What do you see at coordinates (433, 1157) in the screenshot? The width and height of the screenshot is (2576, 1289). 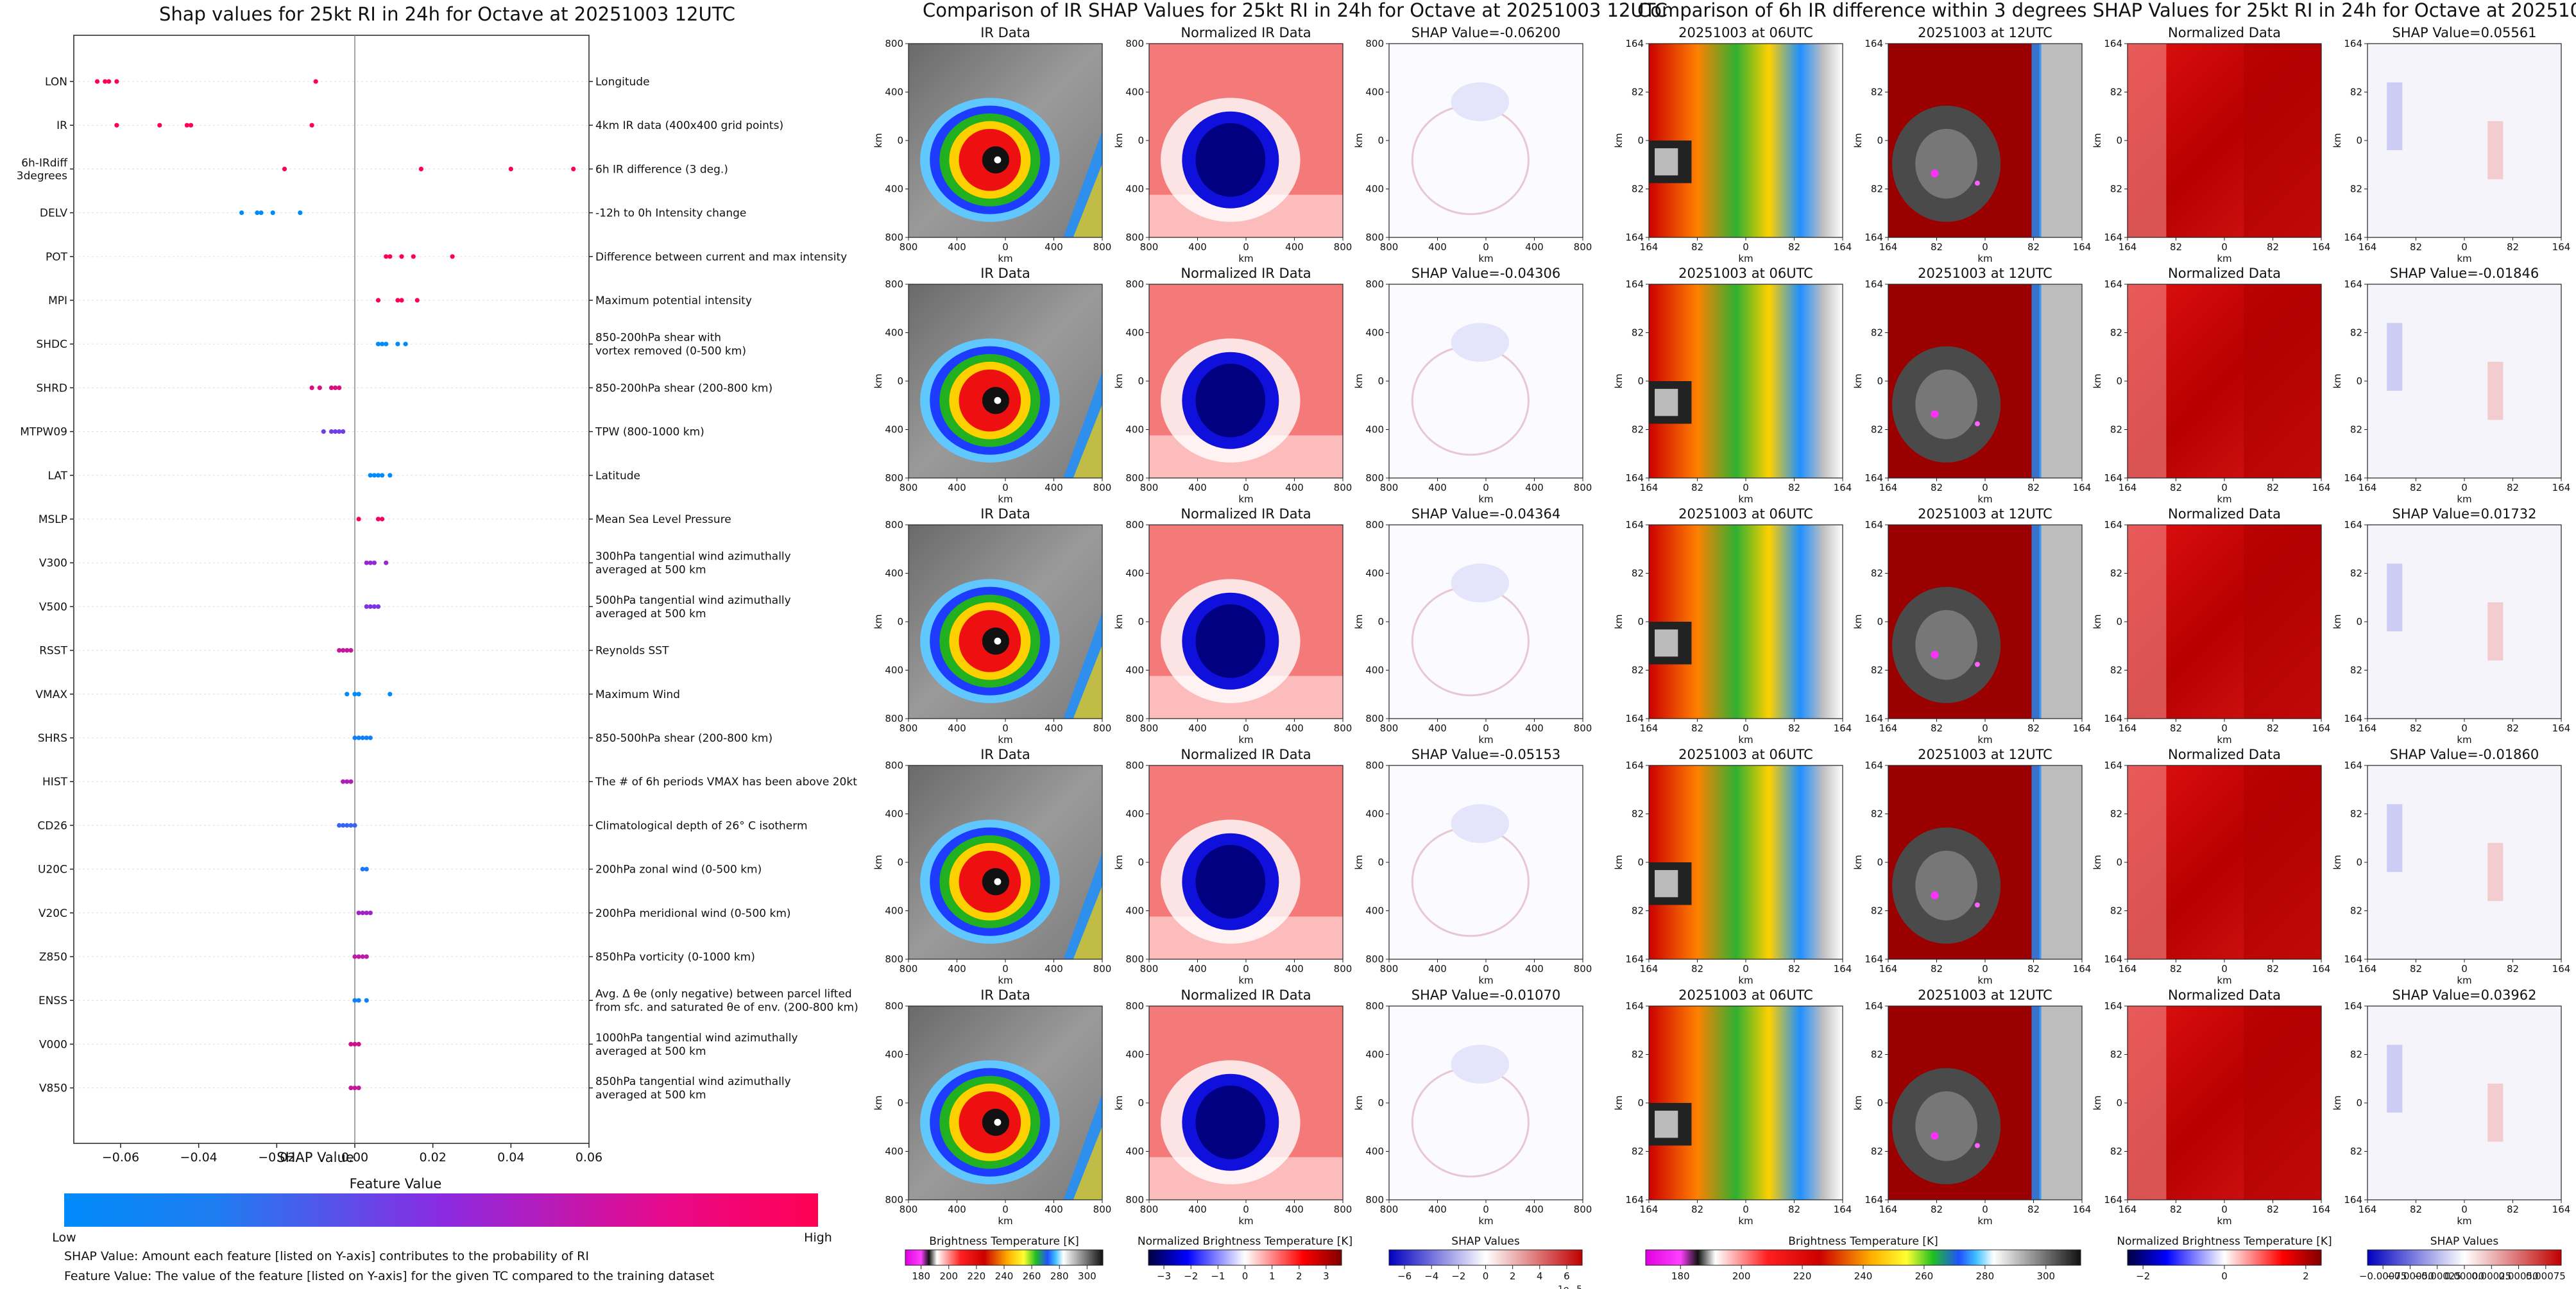 I see `x-tick-label: 0.02` at bounding box center [433, 1157].